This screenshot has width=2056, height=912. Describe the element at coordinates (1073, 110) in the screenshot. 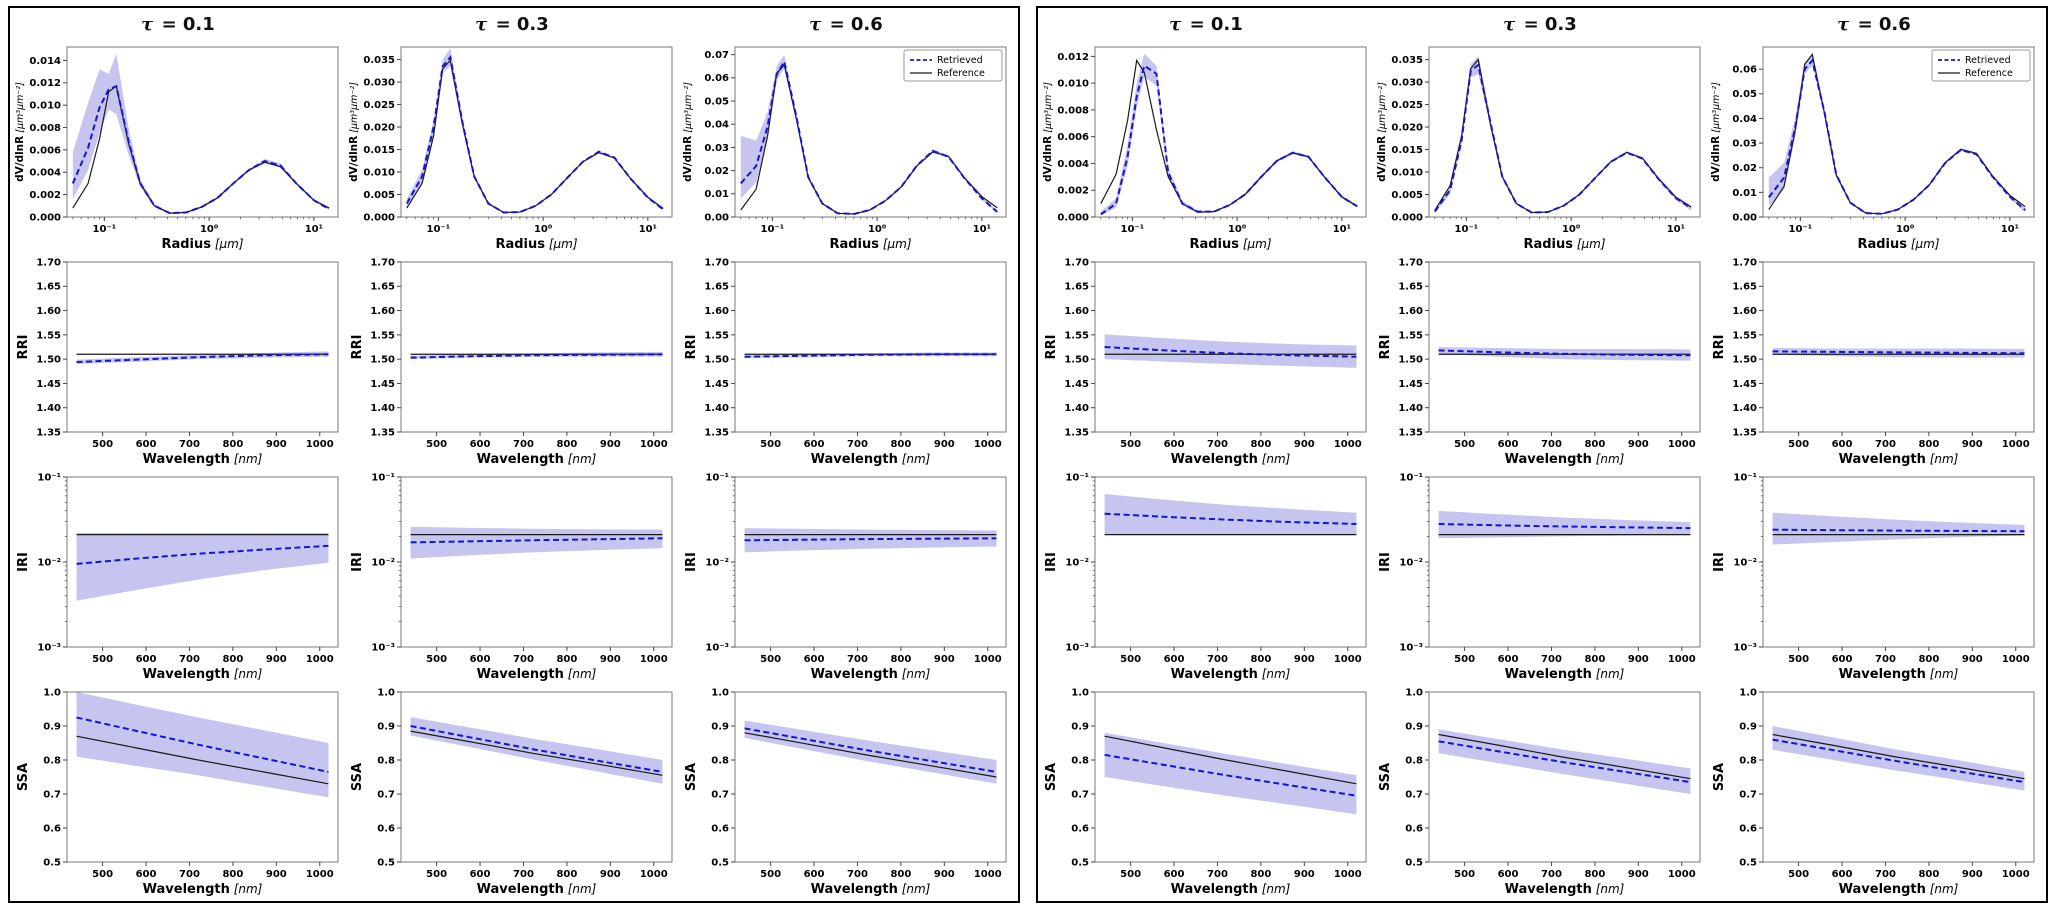

I see `svg-text: 0.008` at that location.